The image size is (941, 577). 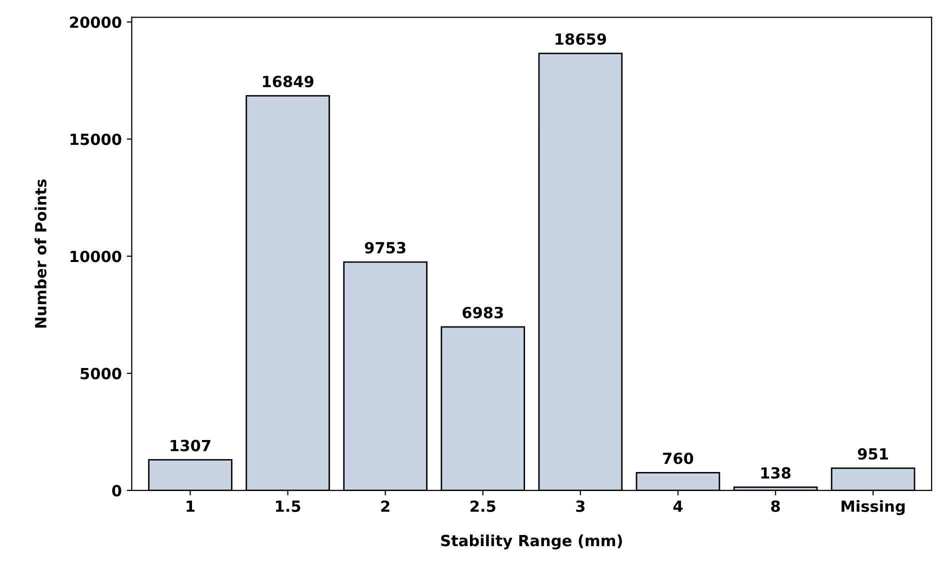 What do you see at coordinates (775, 506) in the screenshot?
I see `x-tick-label: 8` at bounding box center [775, 506].